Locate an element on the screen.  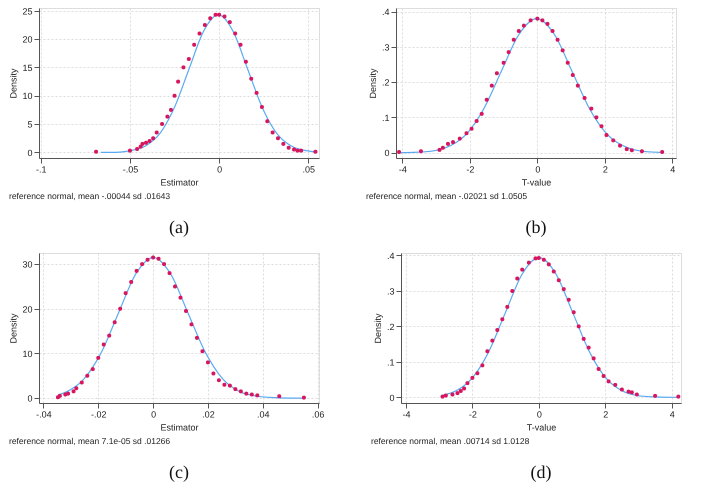
text: reference normal, mean .00714 sd 1.0128 is located at coordinates (450, 441).